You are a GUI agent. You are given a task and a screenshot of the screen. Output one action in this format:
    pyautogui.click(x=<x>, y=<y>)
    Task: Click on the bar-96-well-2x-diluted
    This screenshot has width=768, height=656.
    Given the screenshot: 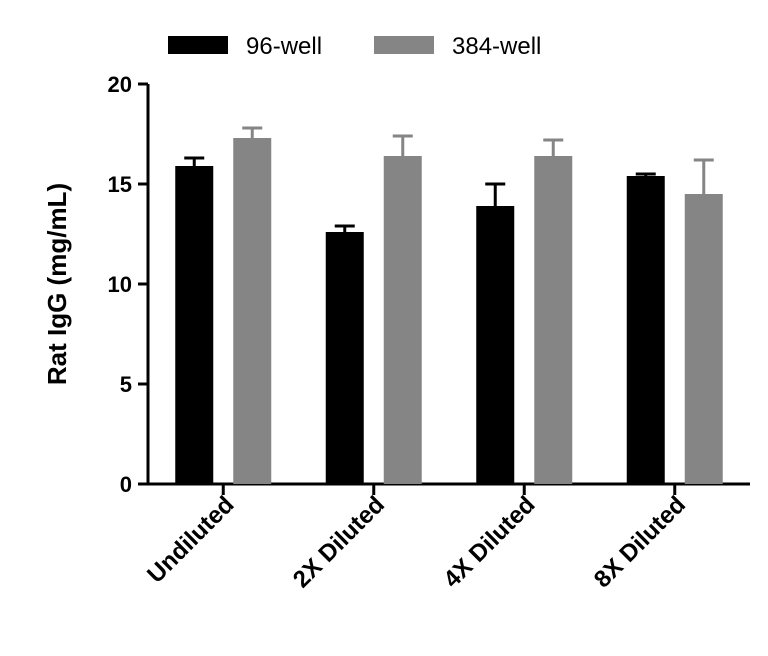 What is the action you would take?
    pyautogui.click(x=344, y=358)
    